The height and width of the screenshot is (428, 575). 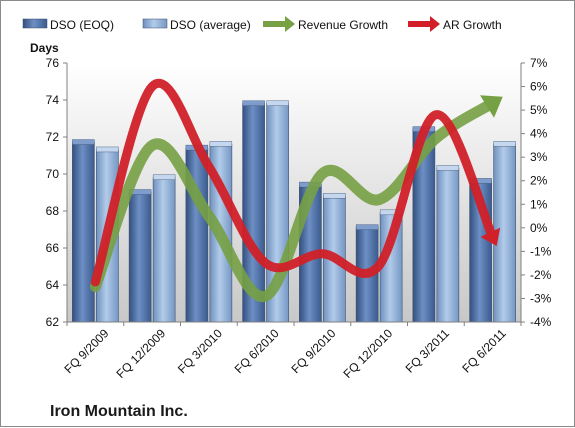 I want to click on legend-swatch-dso-eoq-, so click(x=35, y=23).